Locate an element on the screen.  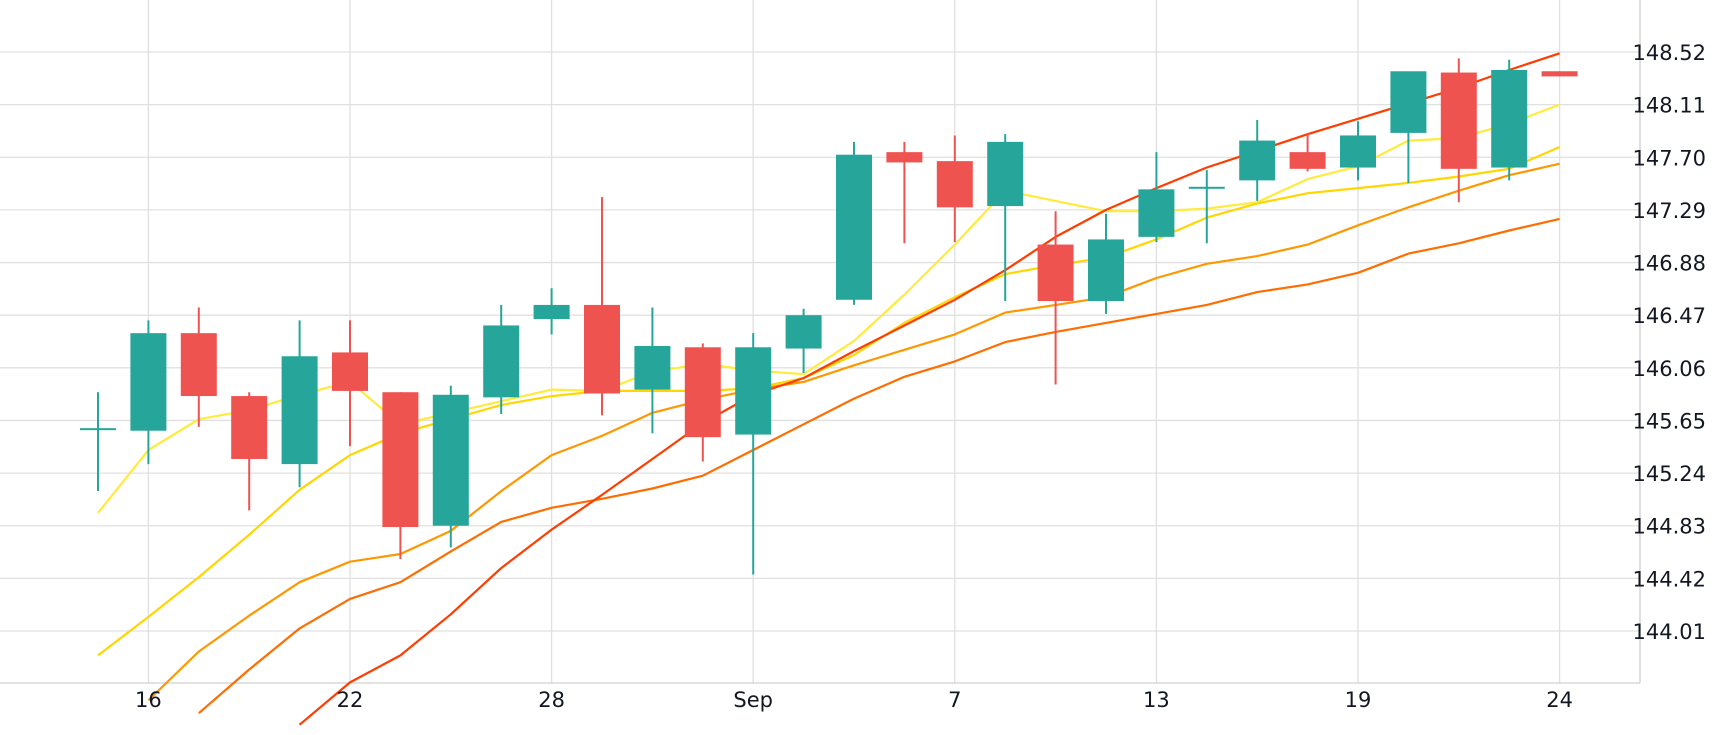
y-tick-label: 147.70 is located at coordinates (1669, 158).